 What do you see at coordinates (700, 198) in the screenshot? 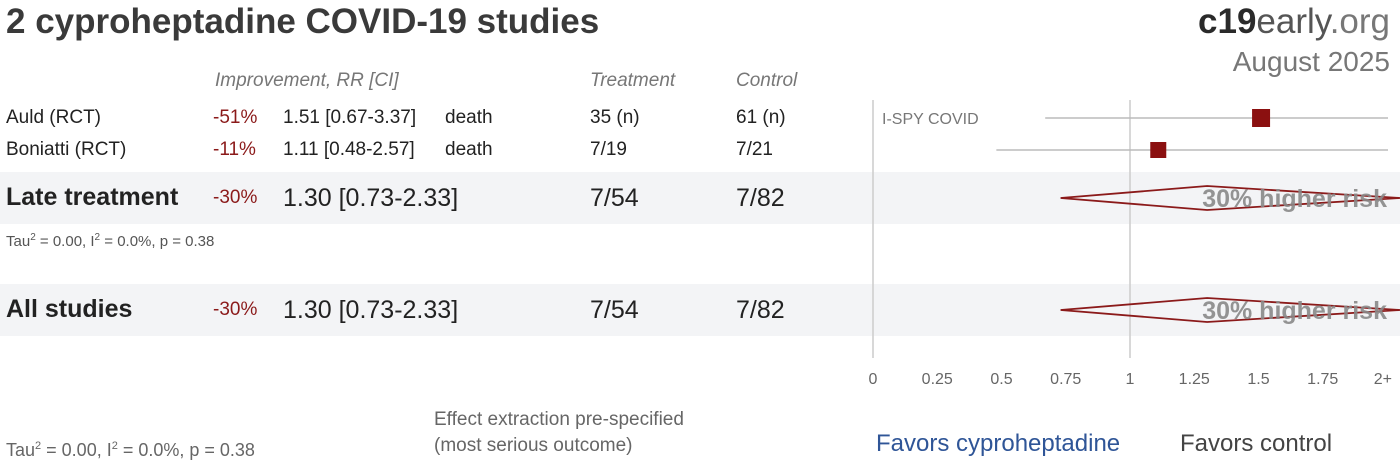
I see `late-treatment-band` at bounding box center [700, 198].